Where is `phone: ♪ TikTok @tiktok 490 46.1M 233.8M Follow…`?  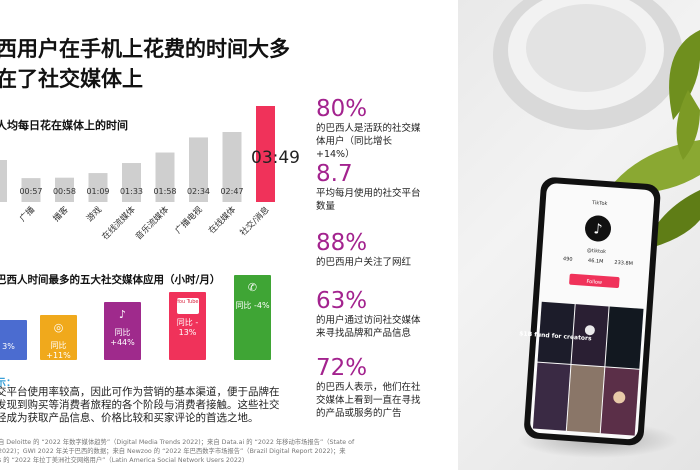
phone: ♪ TikTok @tiktok 490 46.1M 233.8M Follow… is located at coordinates (590, 311).